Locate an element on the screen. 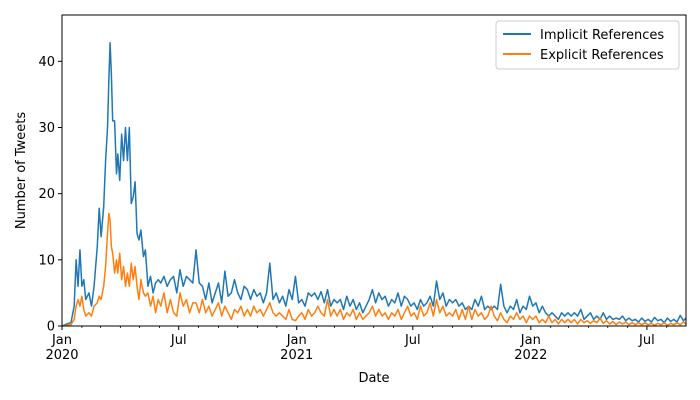 The height and width of the screenshot is (400, 700). legend-box is located at coordinates (587, 45).